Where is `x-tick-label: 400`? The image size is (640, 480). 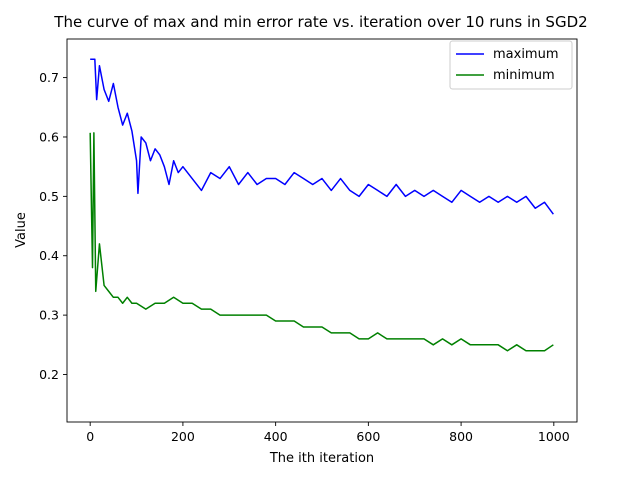 x-tick-label: 400 is located at coordinates (276, 436).